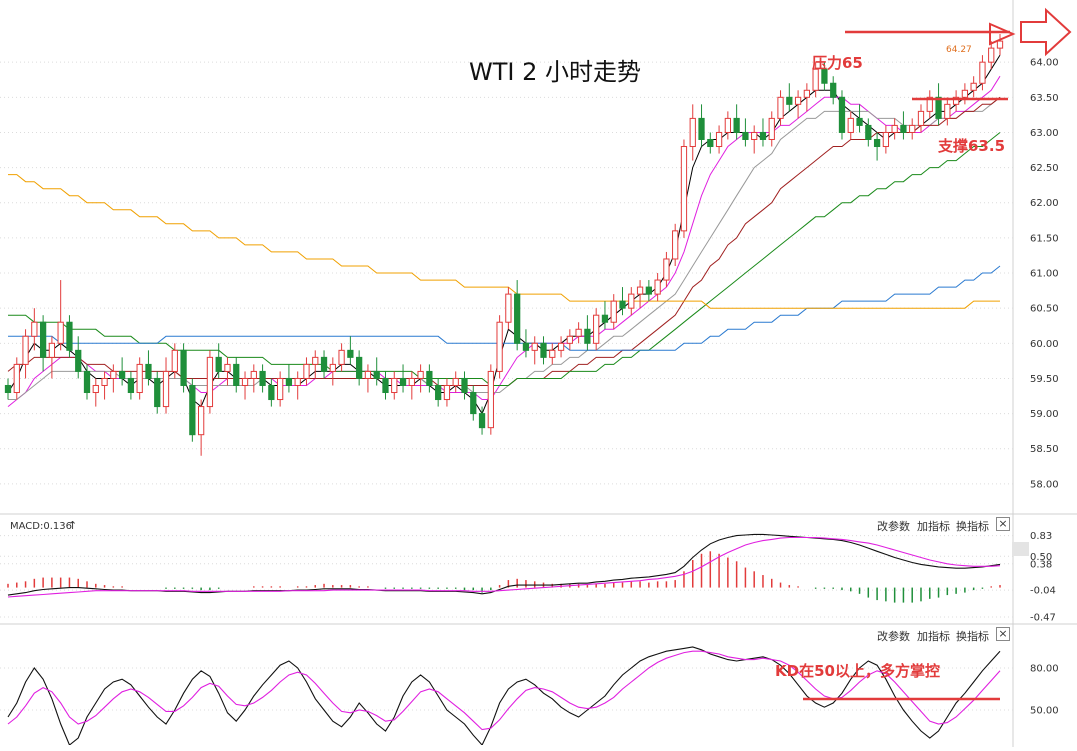  What do you see at coordinates (1003, 634) in the screenshot?
I see `kd-close-icon: ×` at bounding box center [1003, 634].